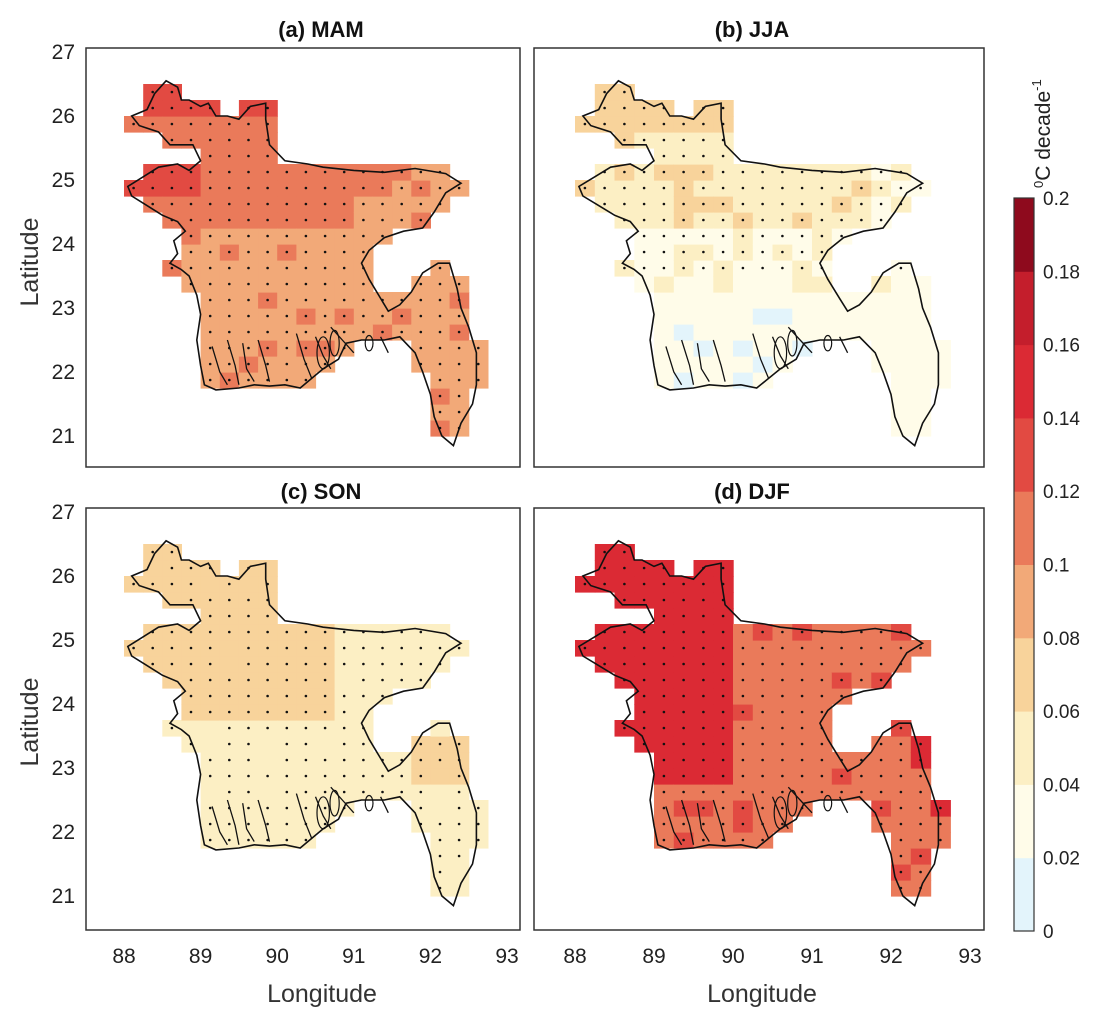 The height and width of the screenshot is (1019, 1097). I want to click on y-tick-label: 24, so click(64, 244).